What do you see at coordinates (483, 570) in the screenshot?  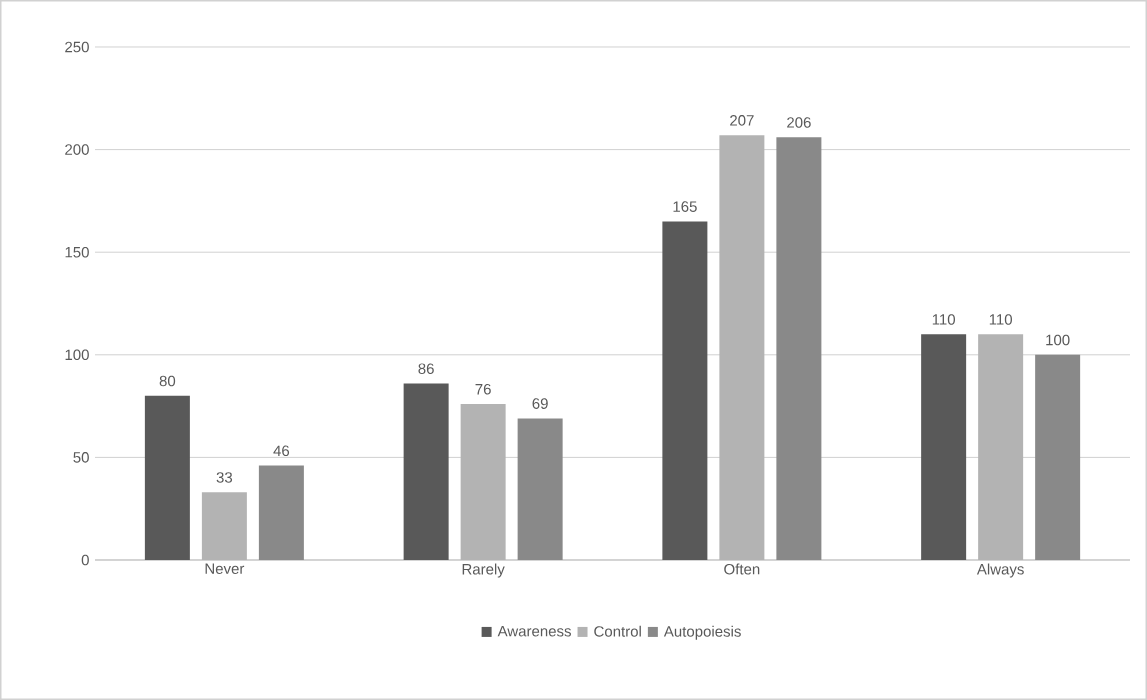 I see `x-tick-label: Rarely` at bounding box center [483, 570].